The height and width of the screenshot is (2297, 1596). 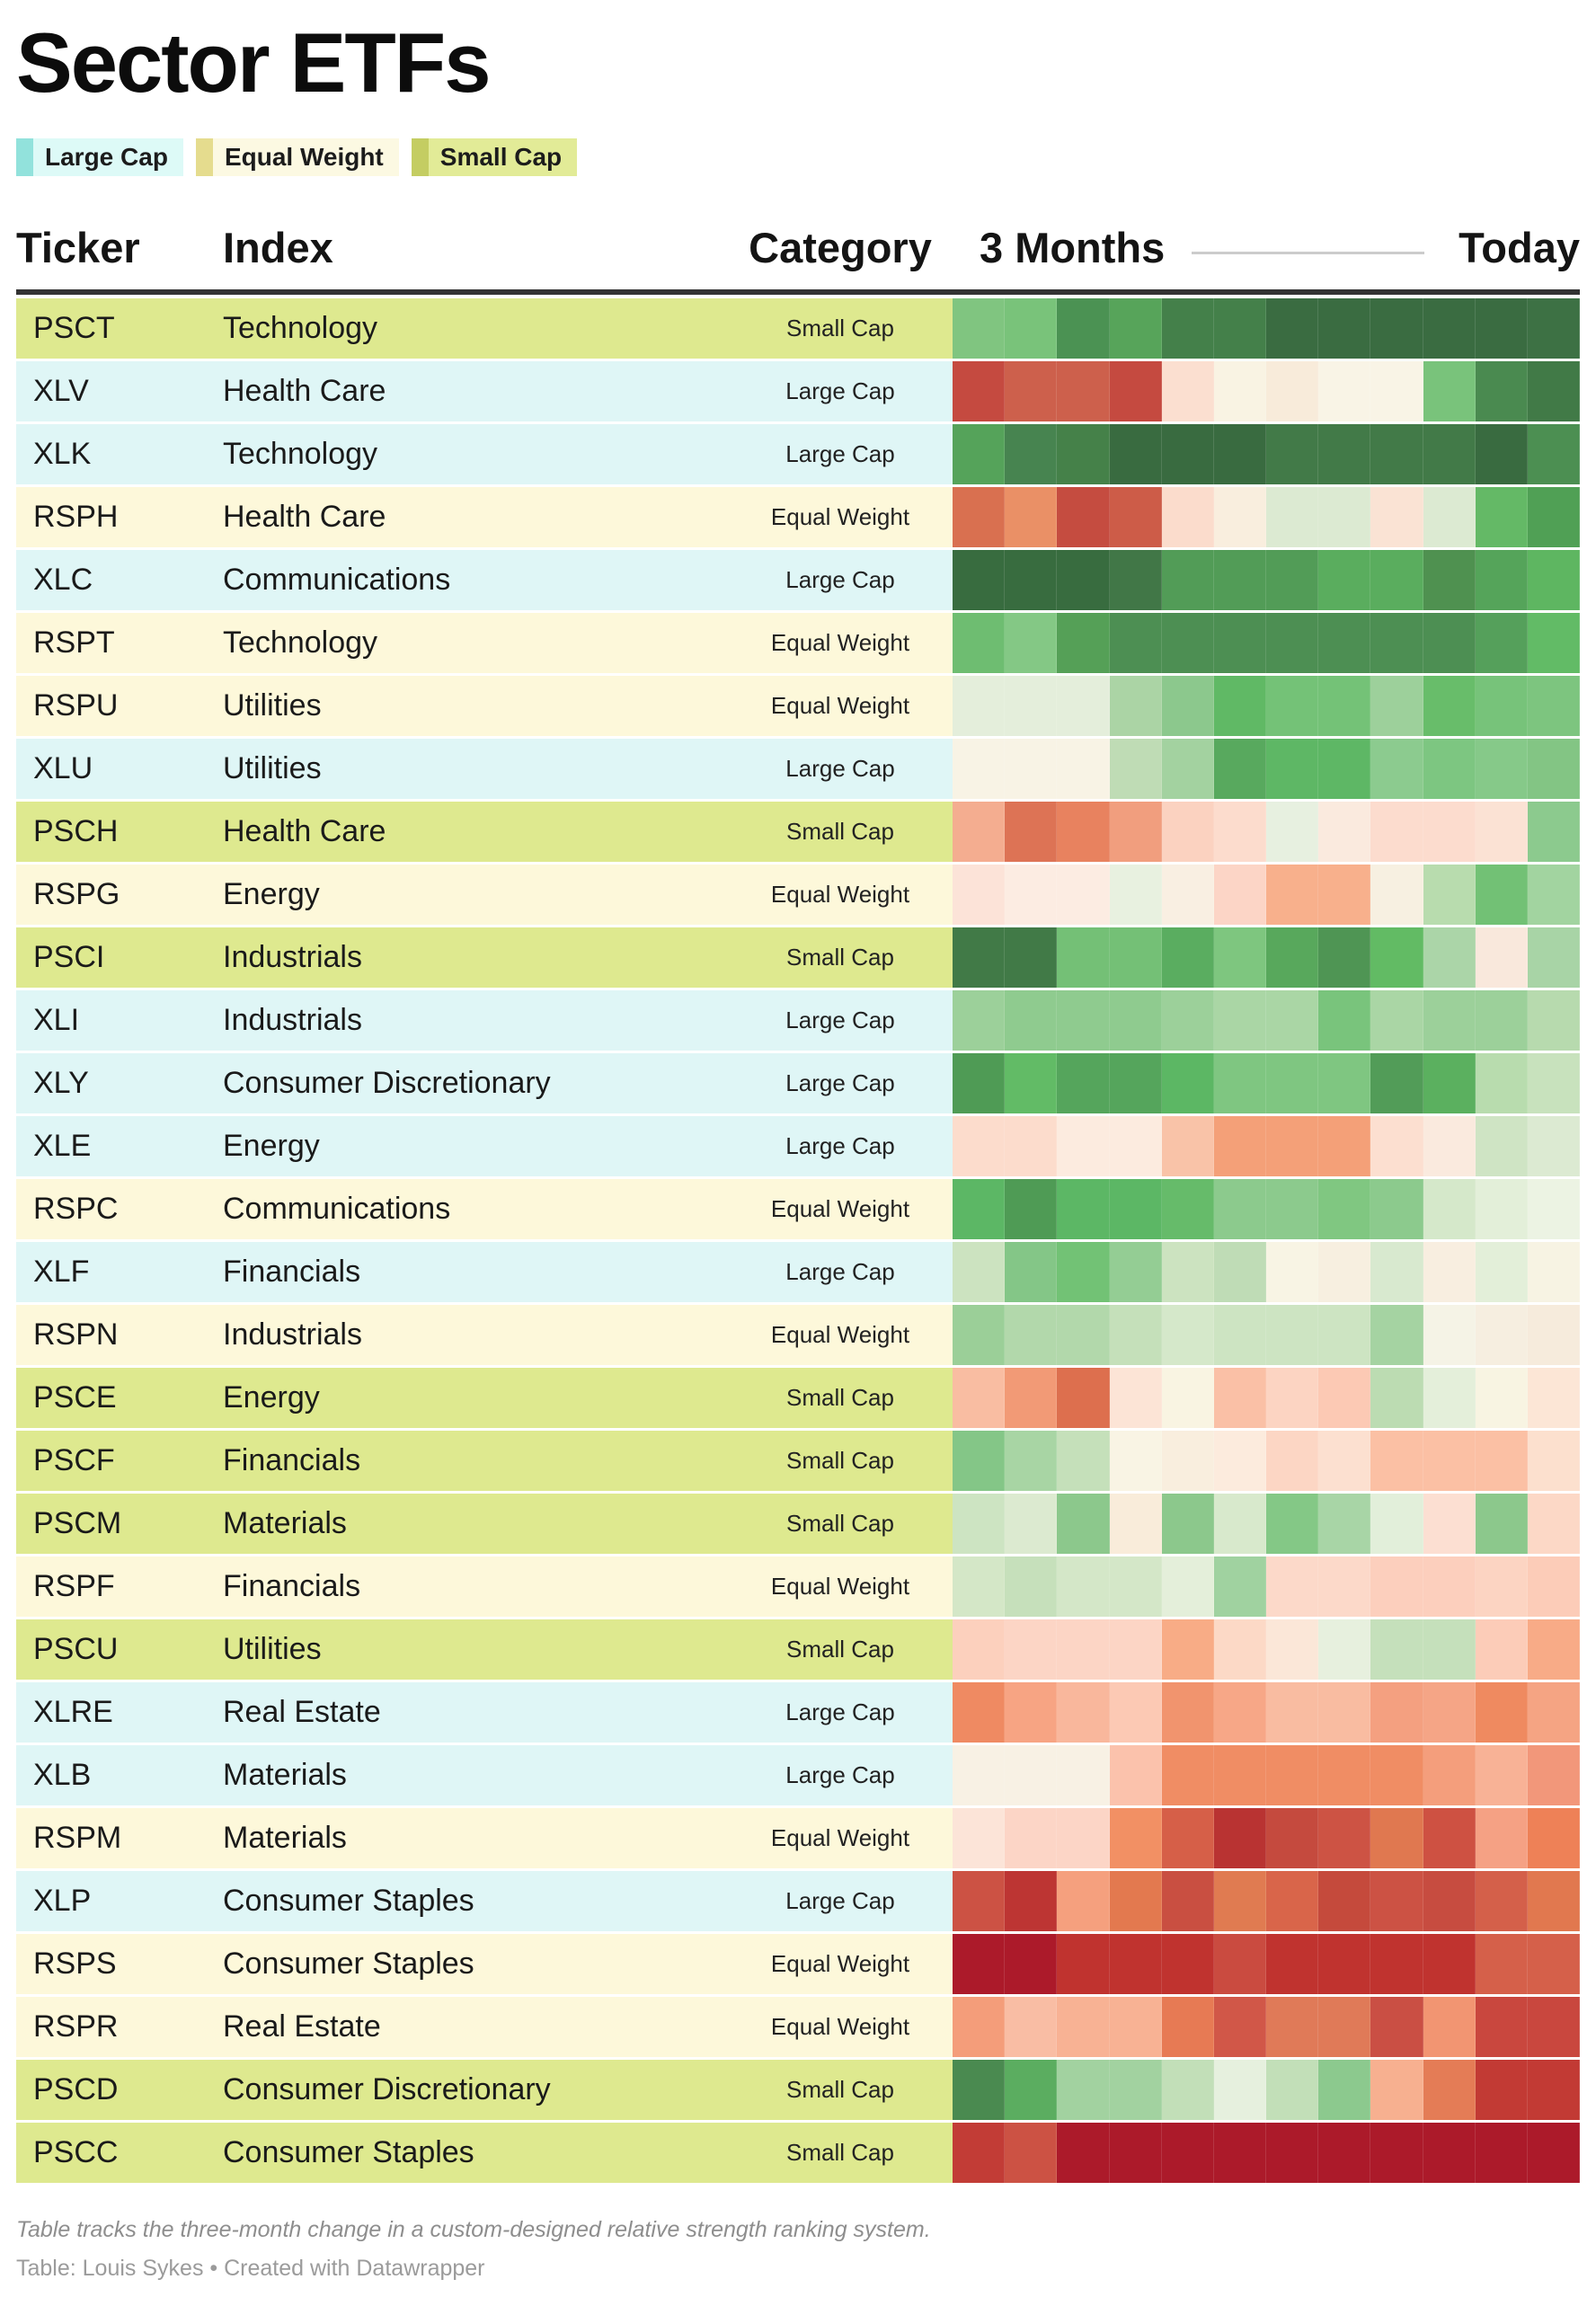 I want to click on table-row: PSCM Materials Small Cap, so click(x=798, y=1523).